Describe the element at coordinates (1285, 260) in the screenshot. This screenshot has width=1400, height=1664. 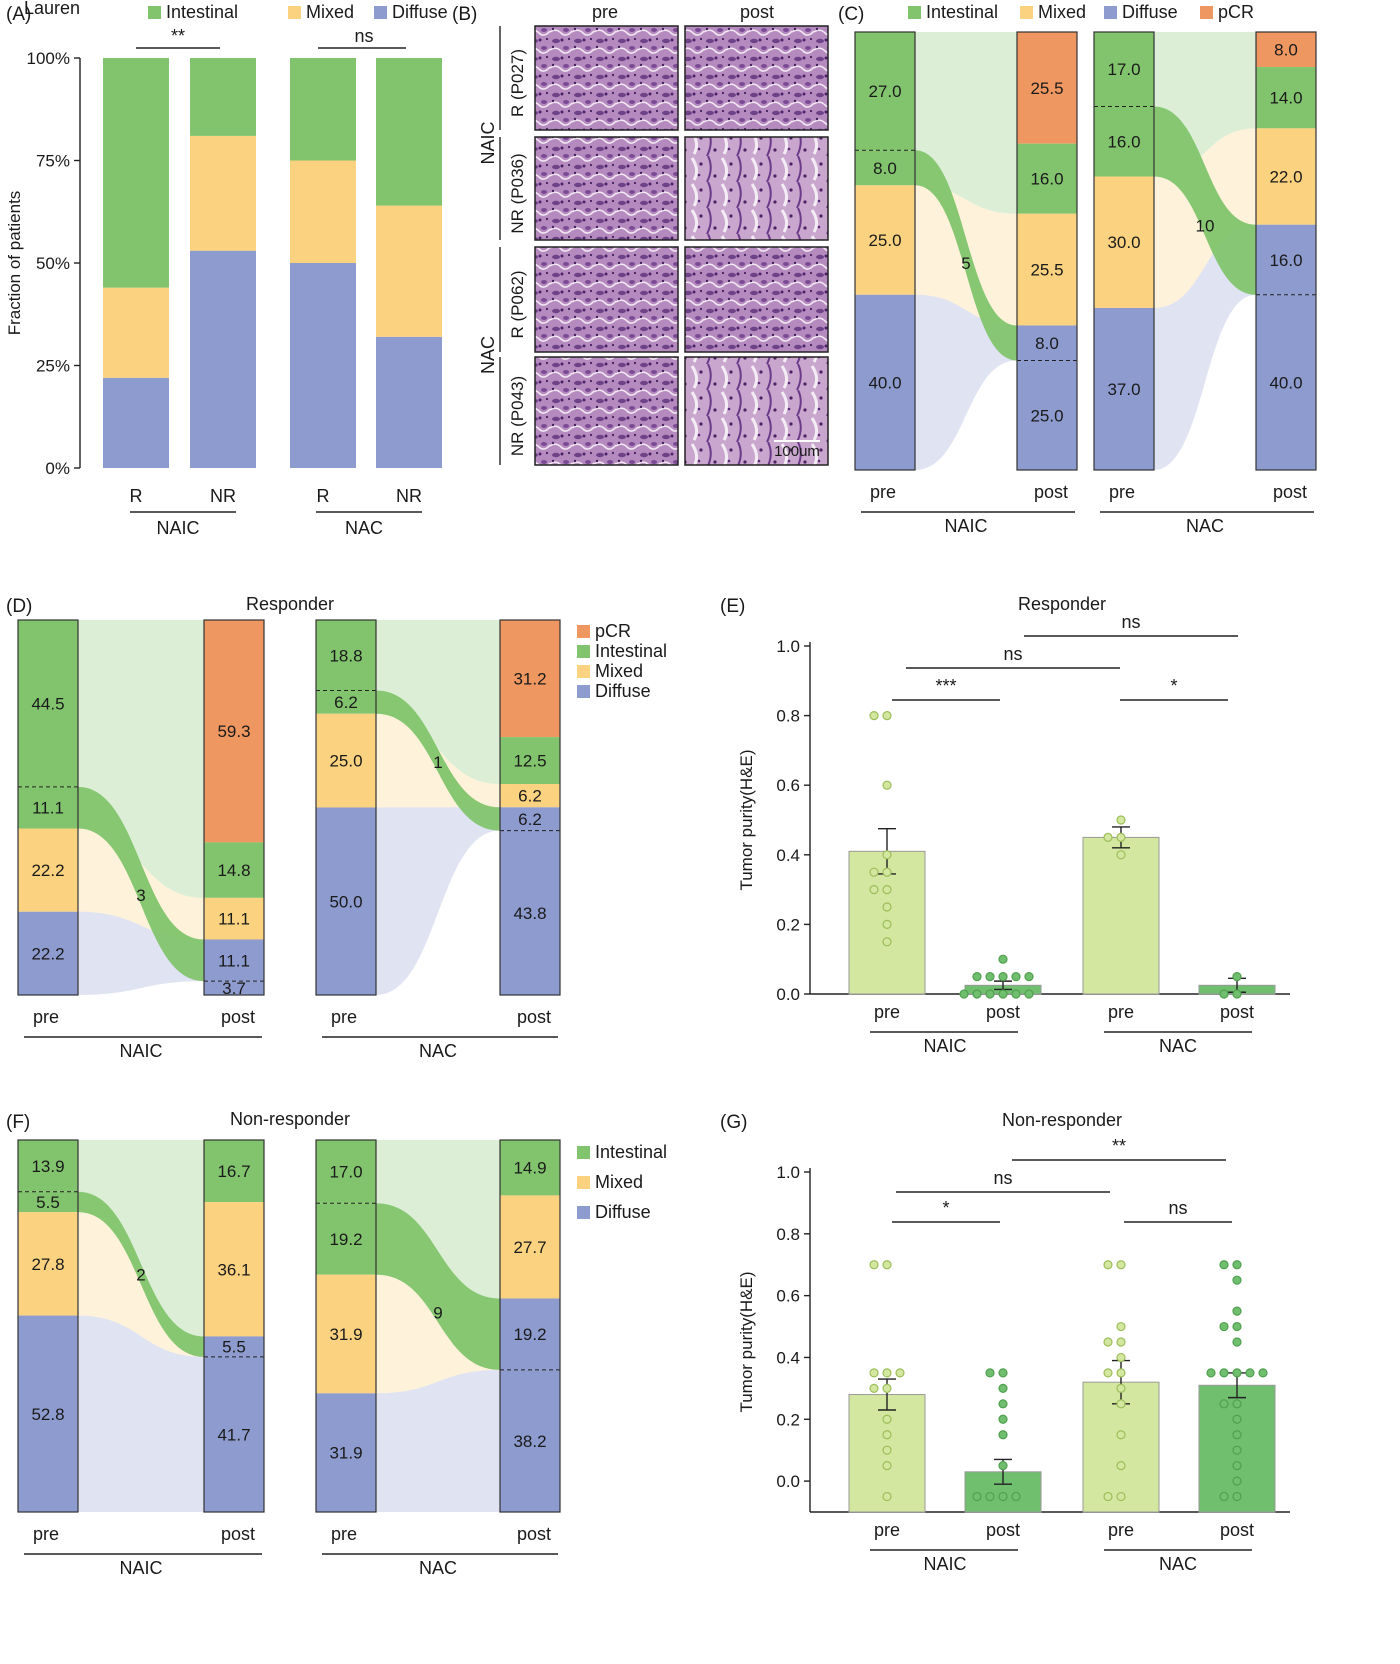
I see `c-nac-post-value: 16.0` at that location.